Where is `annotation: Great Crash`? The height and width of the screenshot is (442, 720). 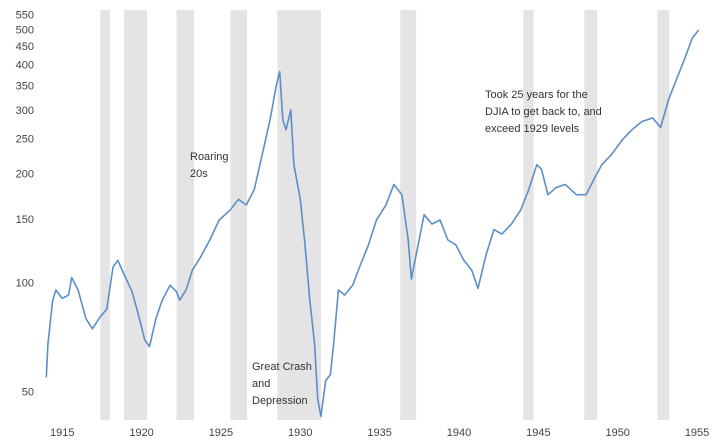
annotation: Great Crash is located at coordinates (282, 367).